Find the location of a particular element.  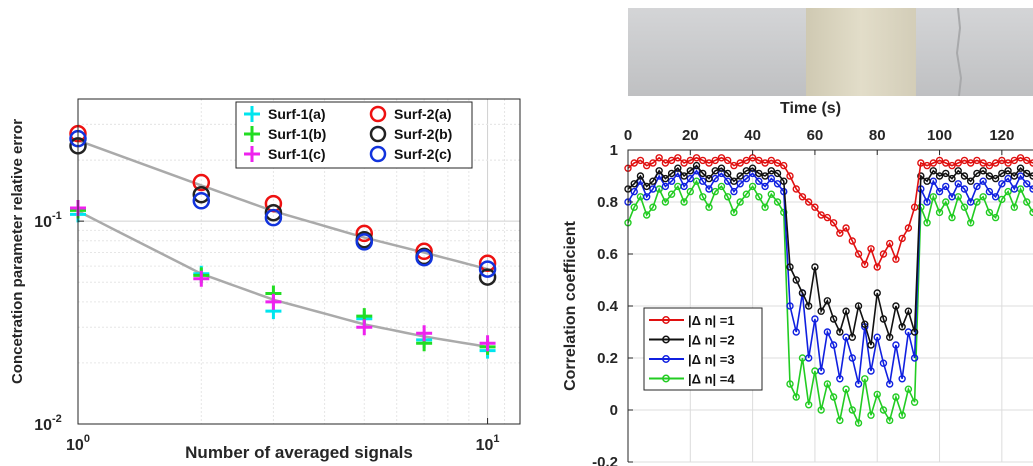

y-axis-label: Correlation coefficient is located at coordinates (570, 305).